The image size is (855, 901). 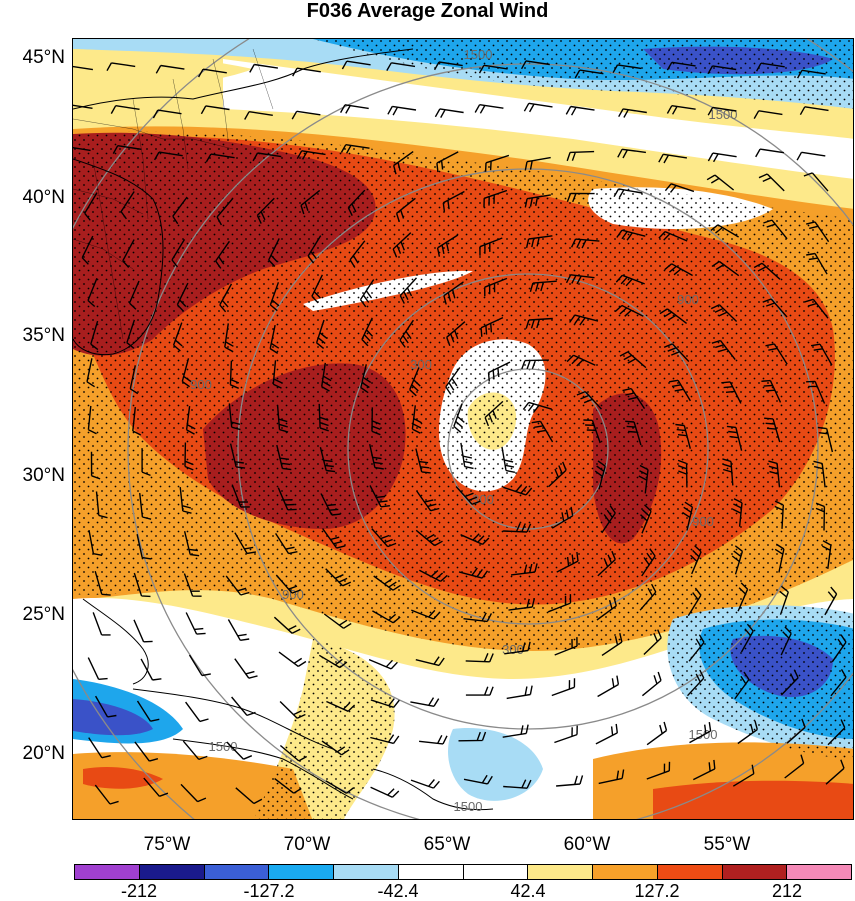 I want to click on lat-label-35n: 35°N, so click(x=43, y=335).